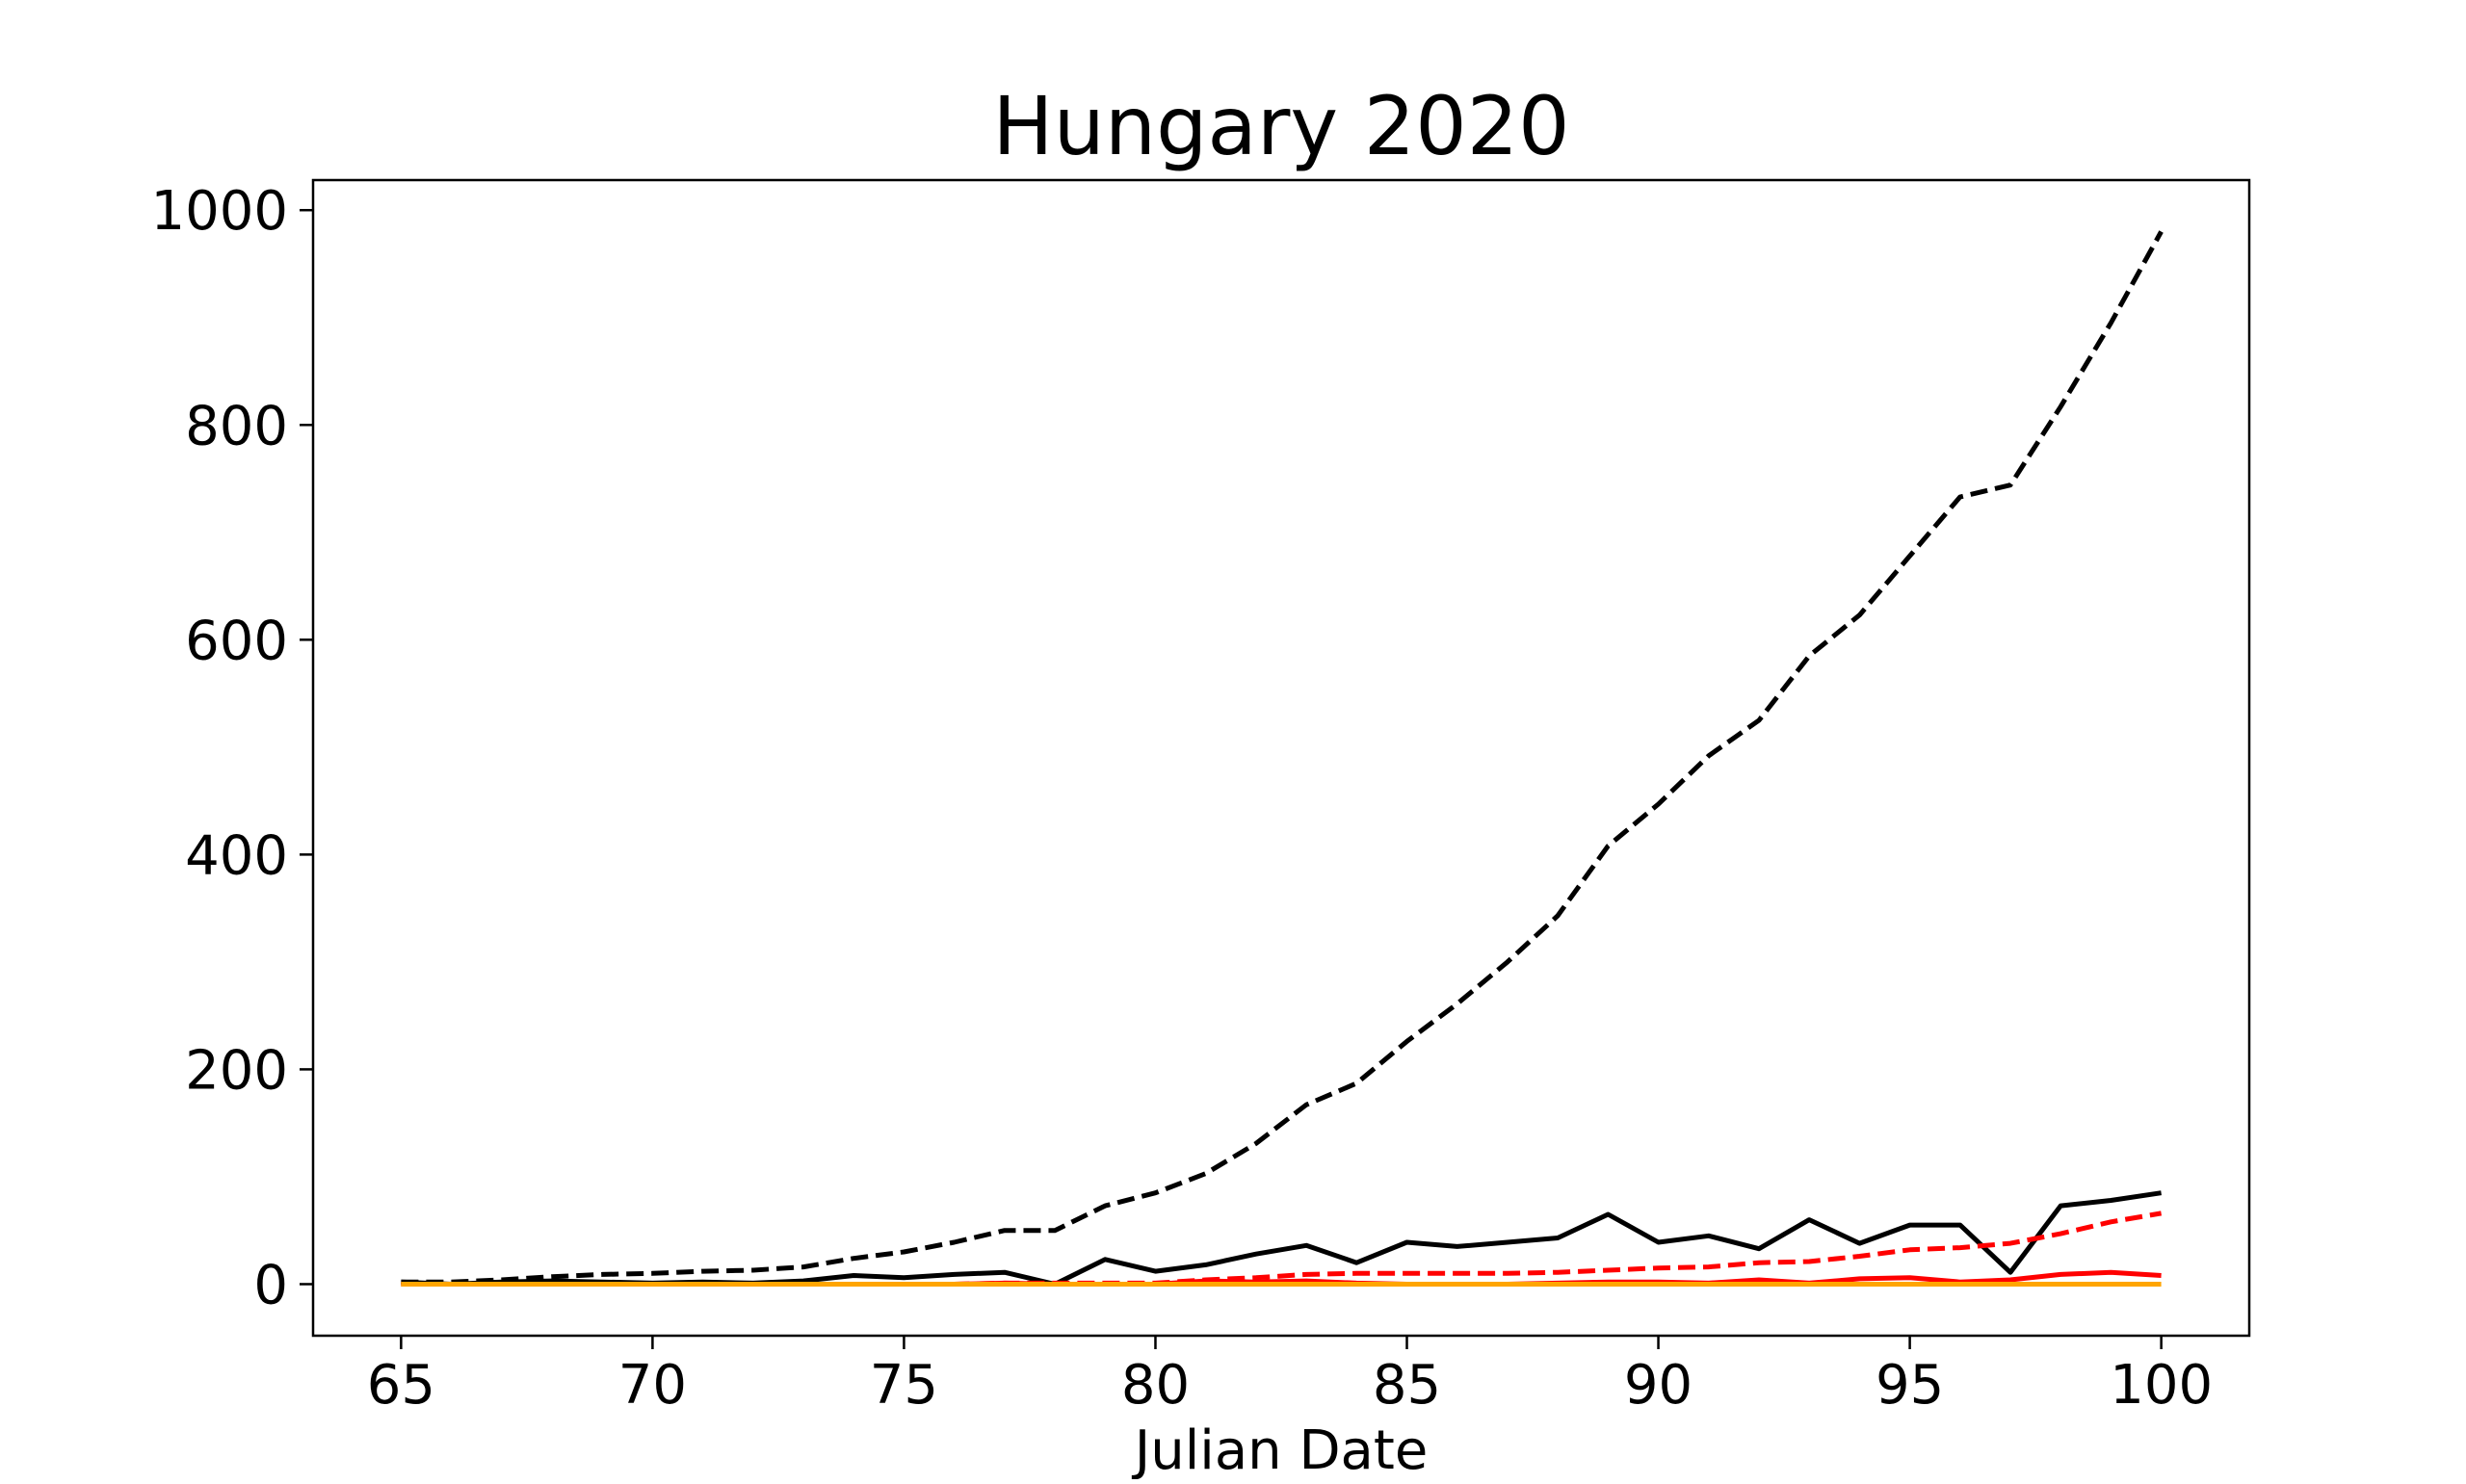 Image resolution: width=2466 pixels, height=1484 pixels. Describe the element at coordinates (236, 641) in the screenshot. I see `y-tick-label: 600` at that location.